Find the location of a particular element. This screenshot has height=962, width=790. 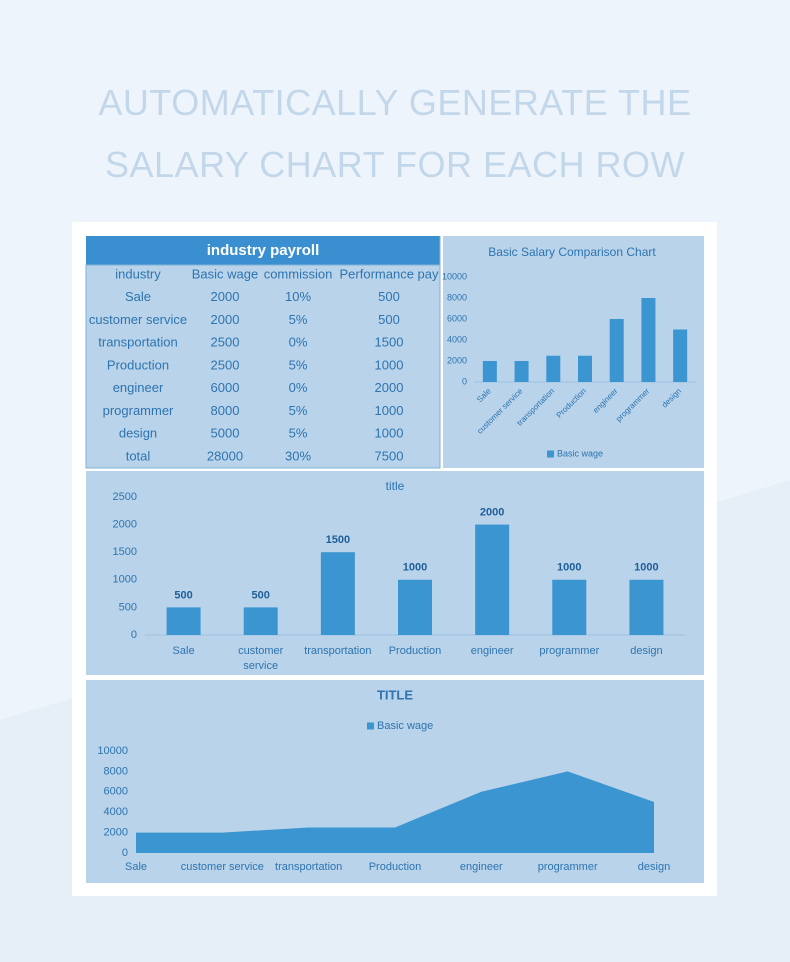

table-cell: 30% is located at coordinates (298, 455).